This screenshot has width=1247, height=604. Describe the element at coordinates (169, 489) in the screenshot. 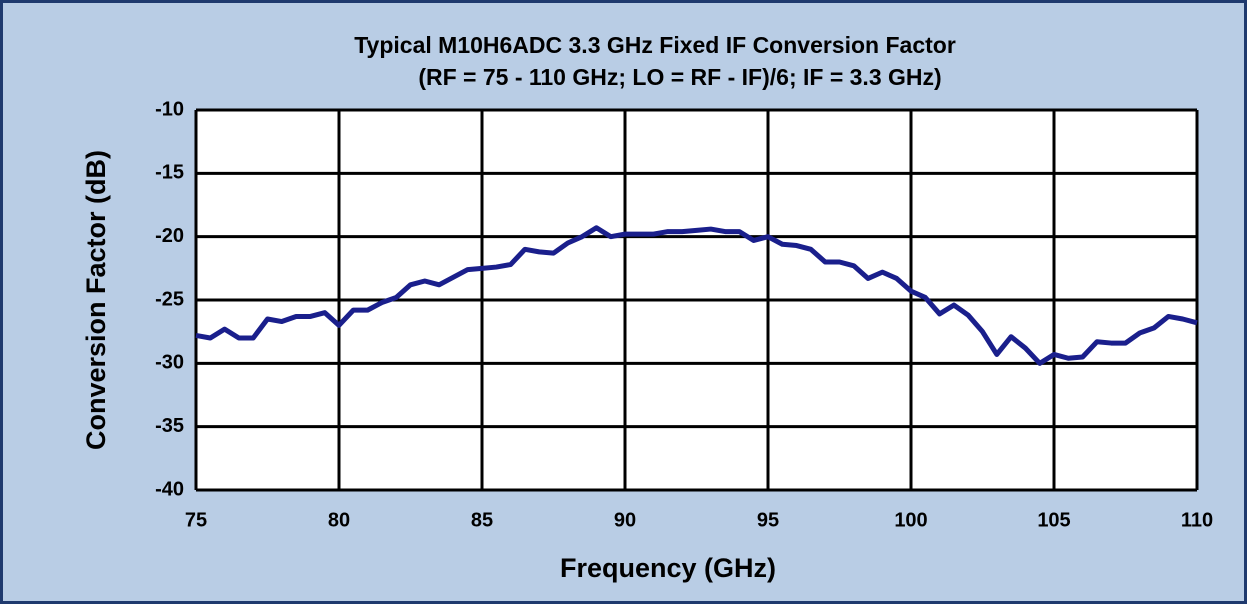

I see `y-tick-label: -40` at that location.